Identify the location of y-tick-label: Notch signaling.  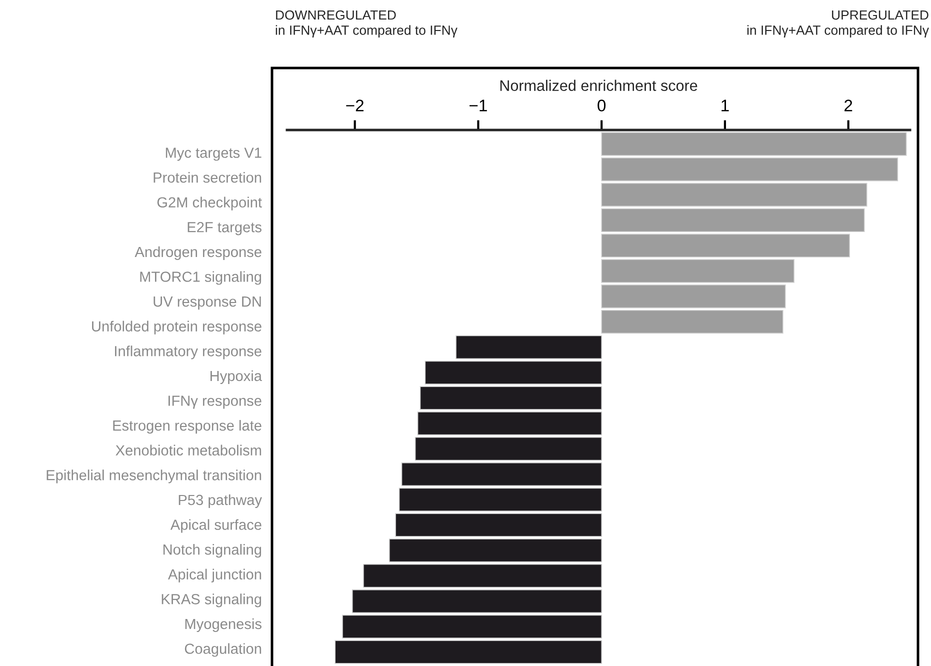
(212, 551).